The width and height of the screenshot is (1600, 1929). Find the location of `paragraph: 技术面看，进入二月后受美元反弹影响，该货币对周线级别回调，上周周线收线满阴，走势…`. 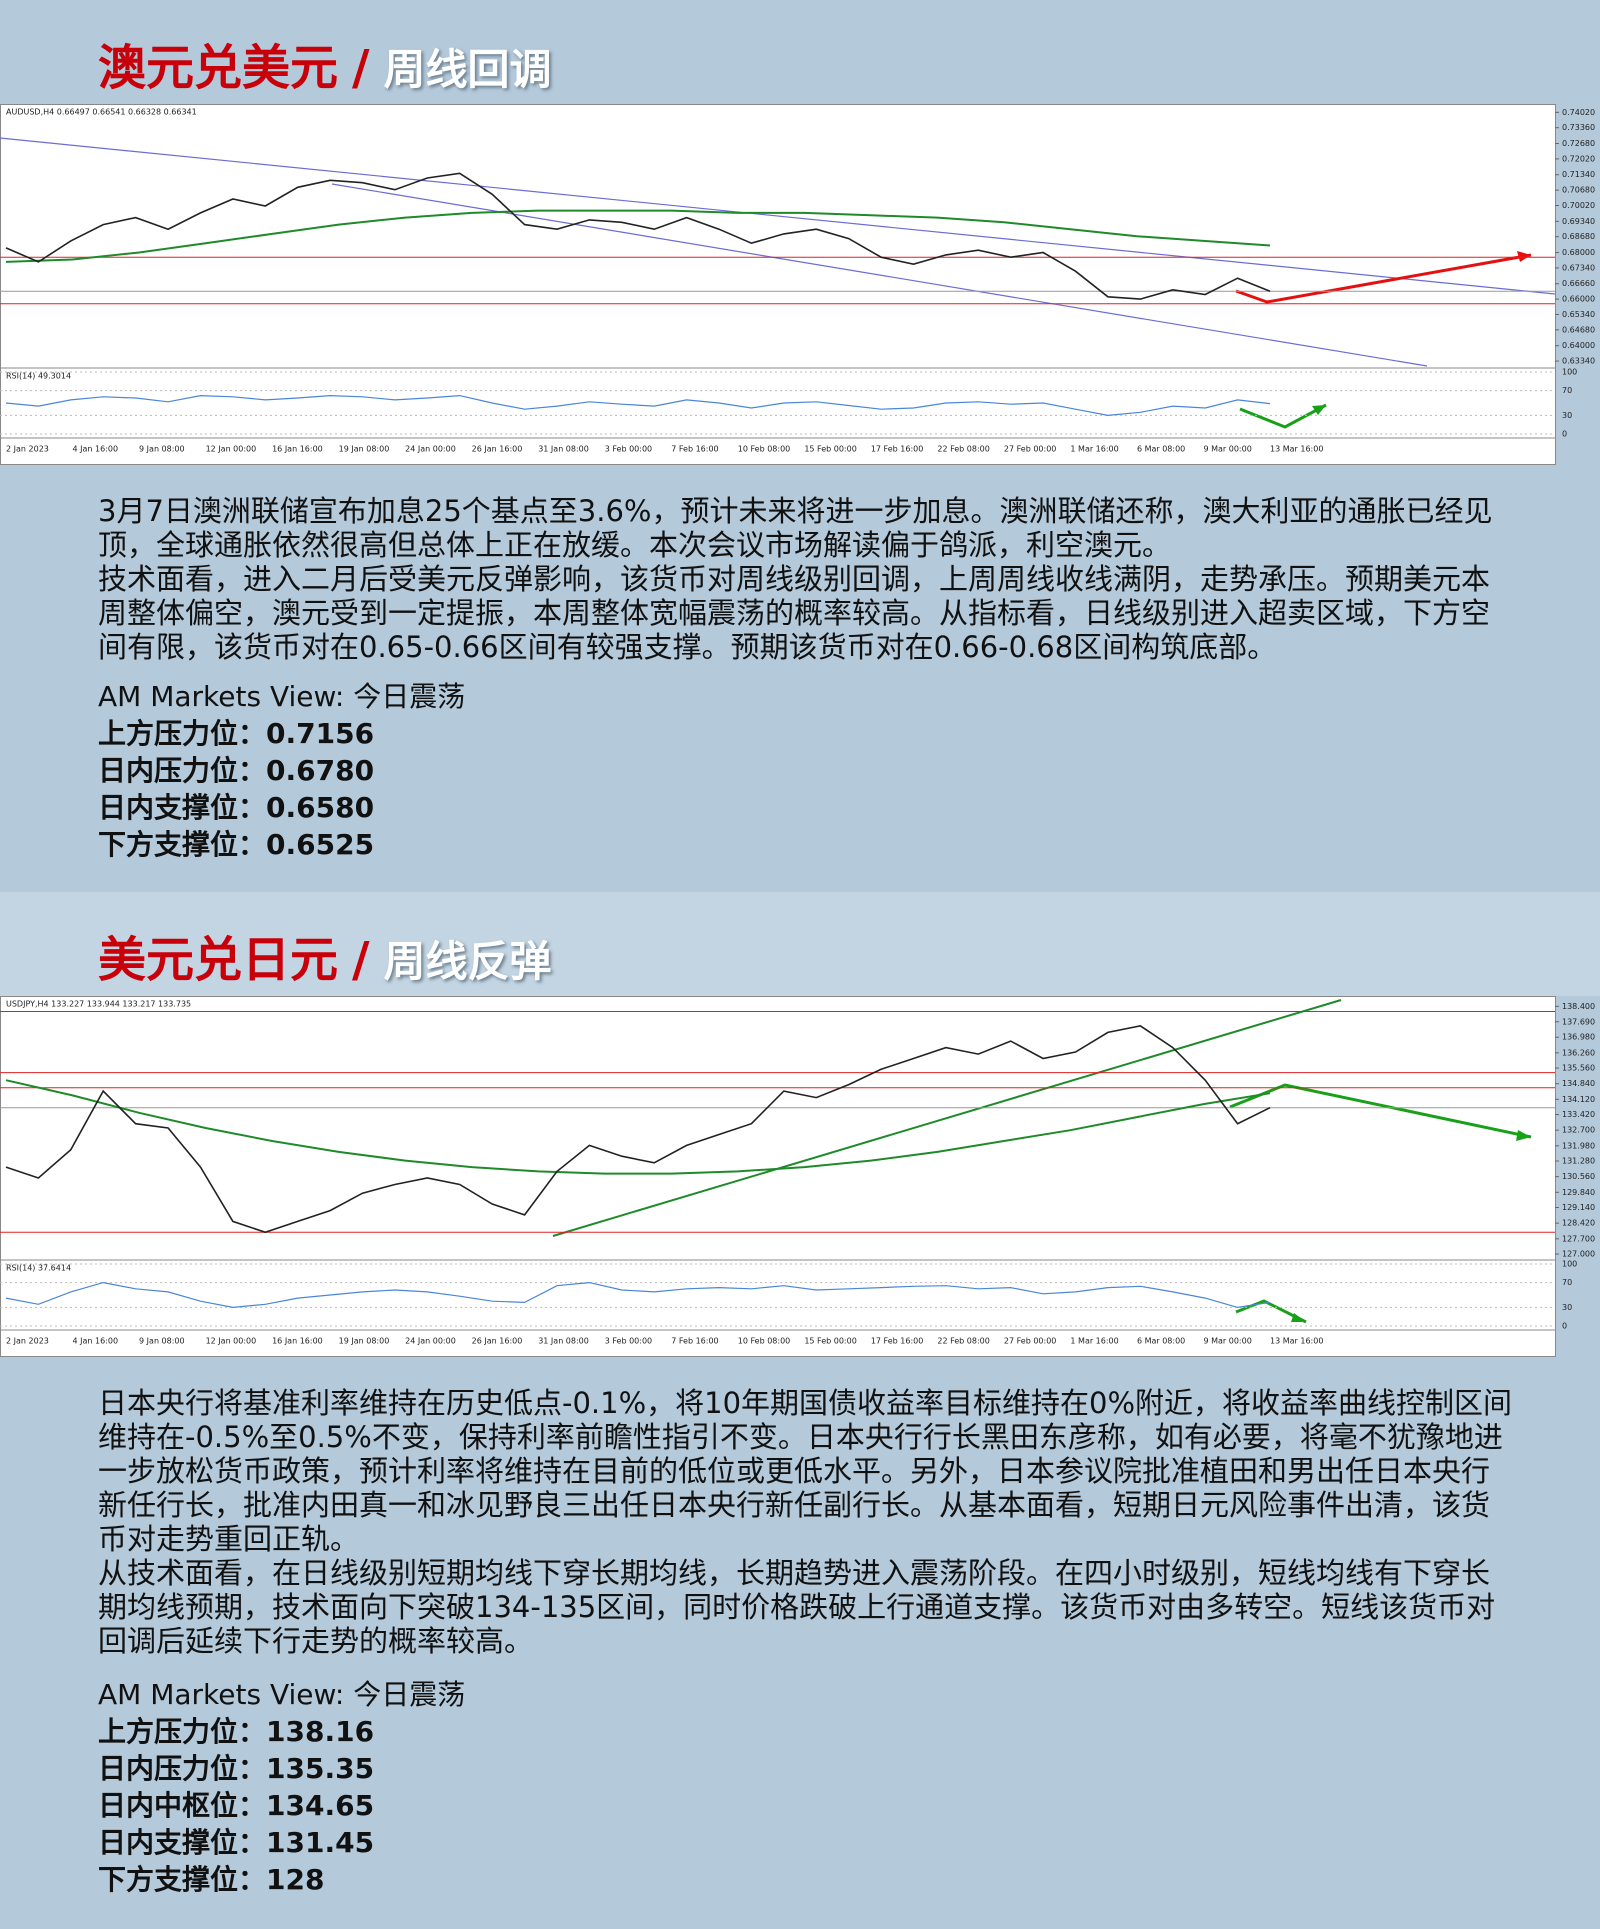

paragraph: 技术面看，进入二月后受美元反弹影响，该货币对周线级别回调，上周周线收线满阴，走势… is located at coordinates (794, 613).